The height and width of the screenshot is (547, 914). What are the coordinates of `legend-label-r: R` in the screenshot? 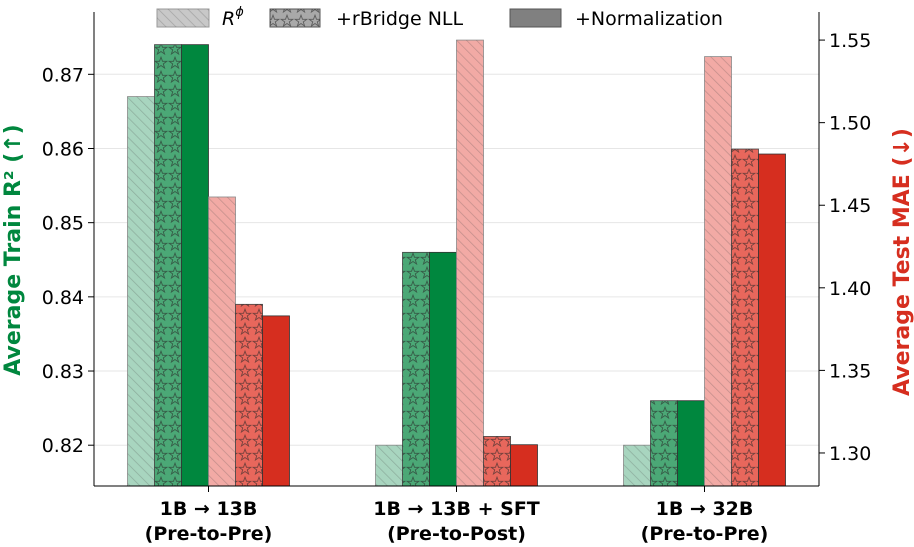 It's located at (228, 19).